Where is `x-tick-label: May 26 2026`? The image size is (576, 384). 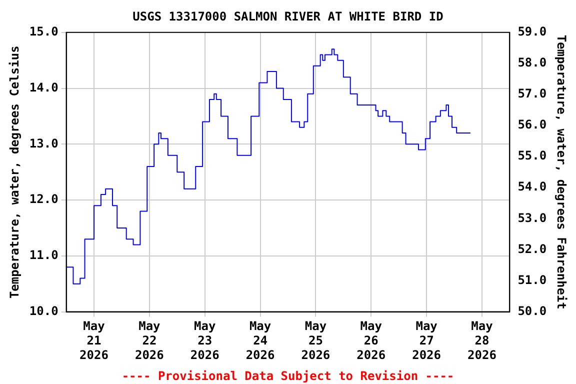
x-tick-label: May 26 2026 is located at coordinates (371, 340).